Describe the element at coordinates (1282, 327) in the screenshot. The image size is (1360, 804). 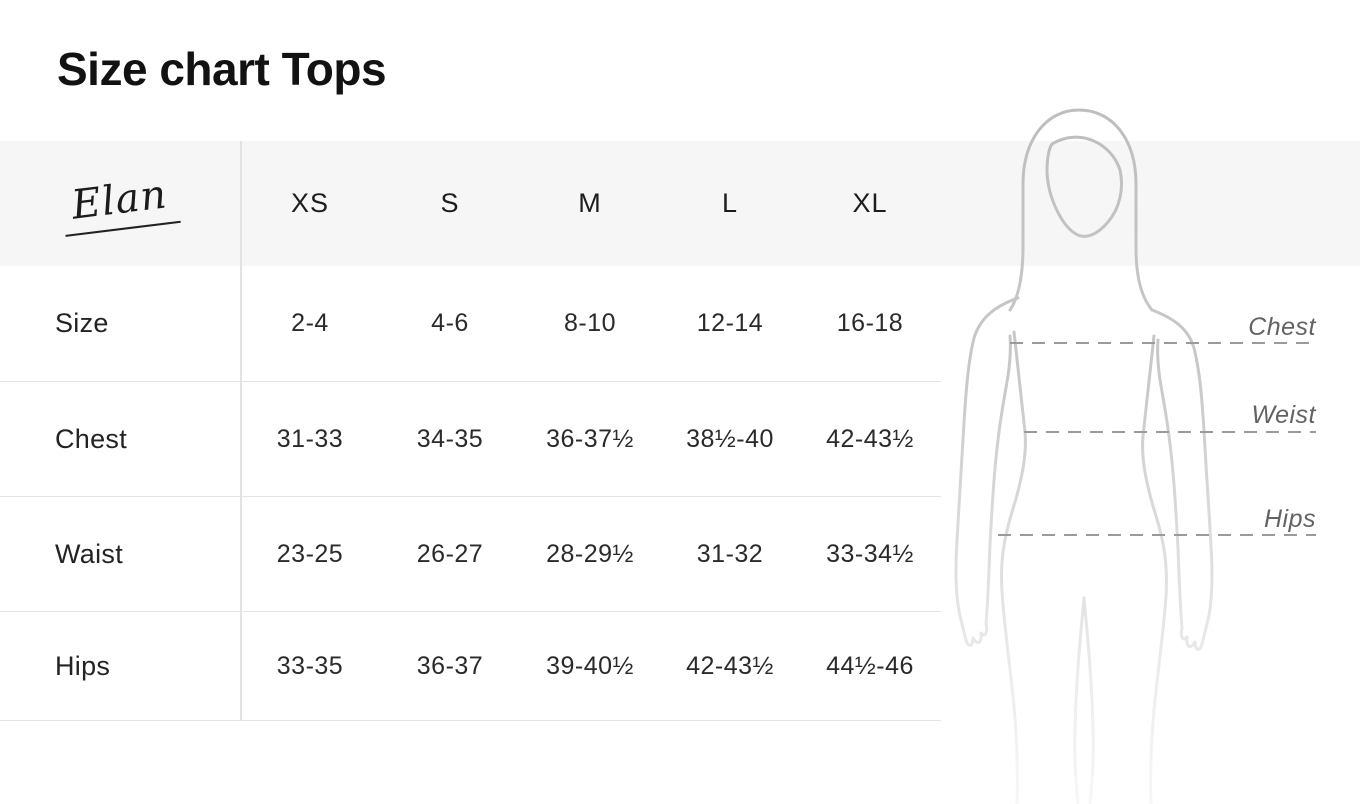
I see `chest-label: Chest` at that location.